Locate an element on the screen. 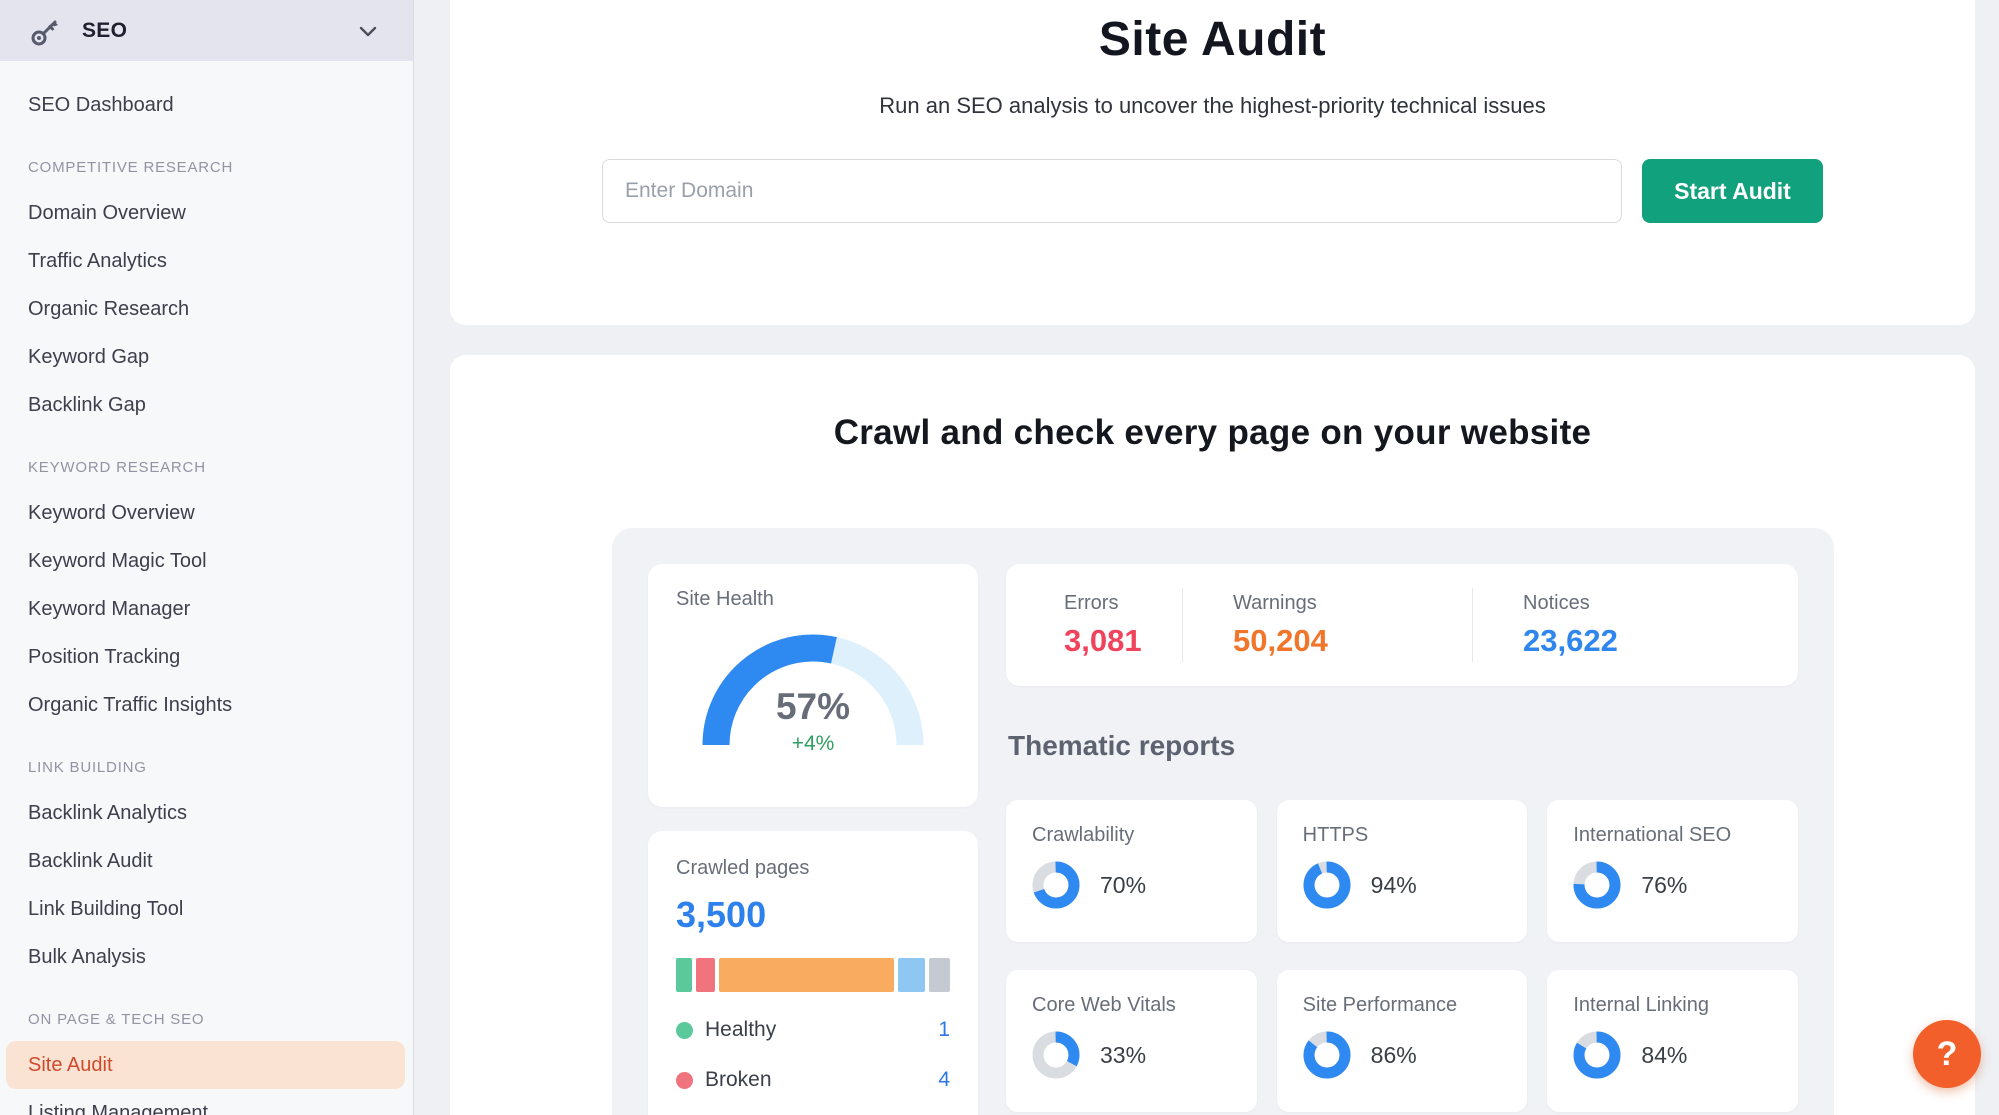 The image size is (1999, 1115). stat-label: Notices is located at coordinates (1556, 602).